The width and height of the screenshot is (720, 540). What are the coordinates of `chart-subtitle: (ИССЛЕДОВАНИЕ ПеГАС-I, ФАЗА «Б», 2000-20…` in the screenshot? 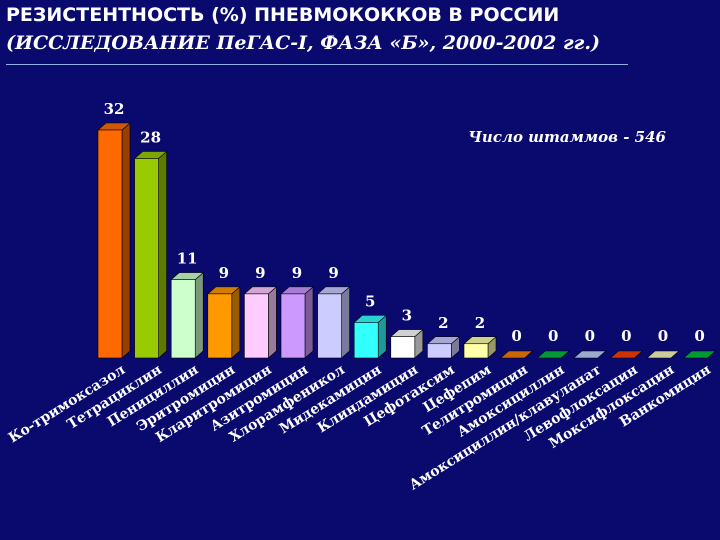 It's located at (303, 43).